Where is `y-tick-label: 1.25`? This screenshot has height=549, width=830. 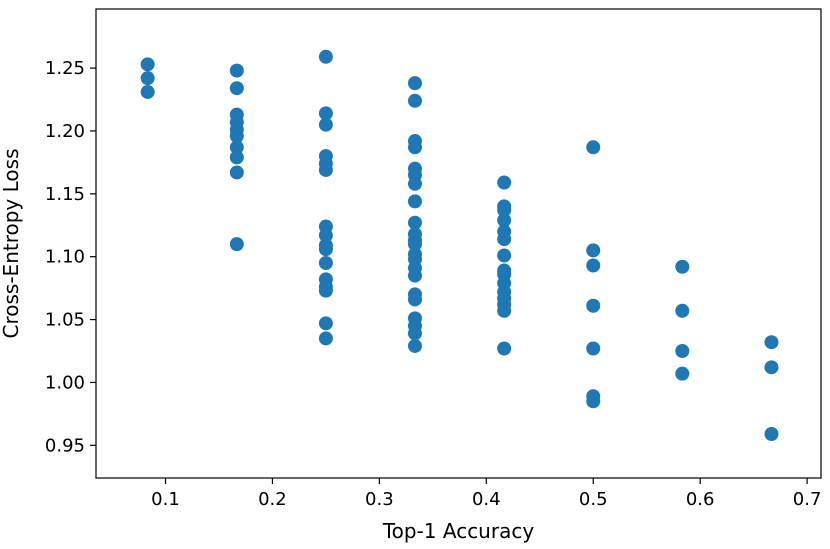
y-tick-label: 1.25 is located at coordinates (65, 68).